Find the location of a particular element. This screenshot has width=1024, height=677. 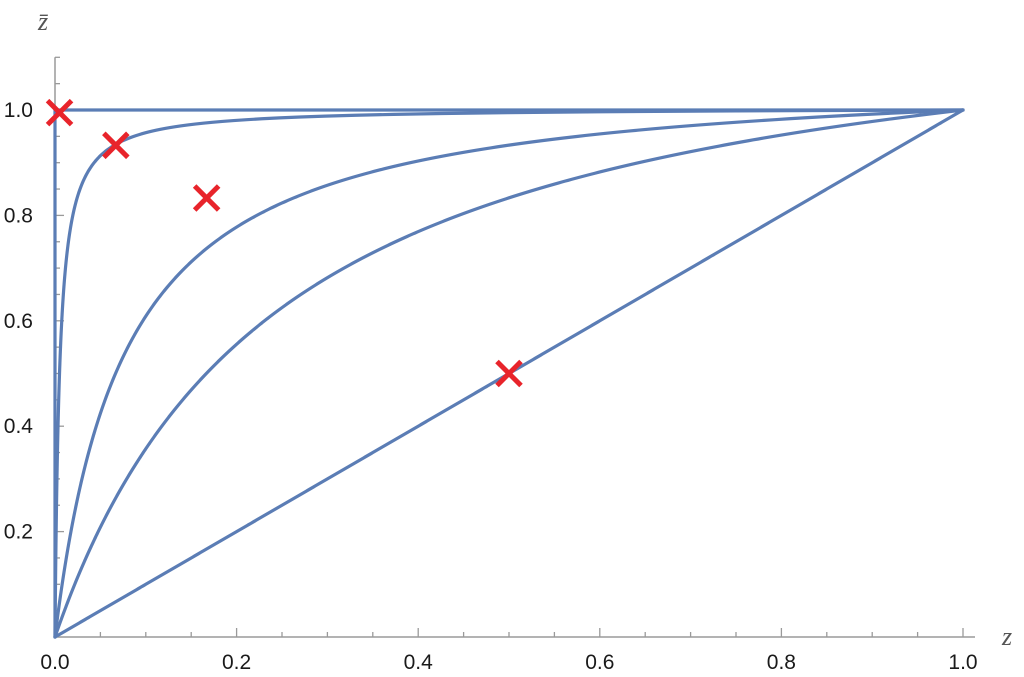

y-tick-label: 0.2 is located at coordinates (18, 532).